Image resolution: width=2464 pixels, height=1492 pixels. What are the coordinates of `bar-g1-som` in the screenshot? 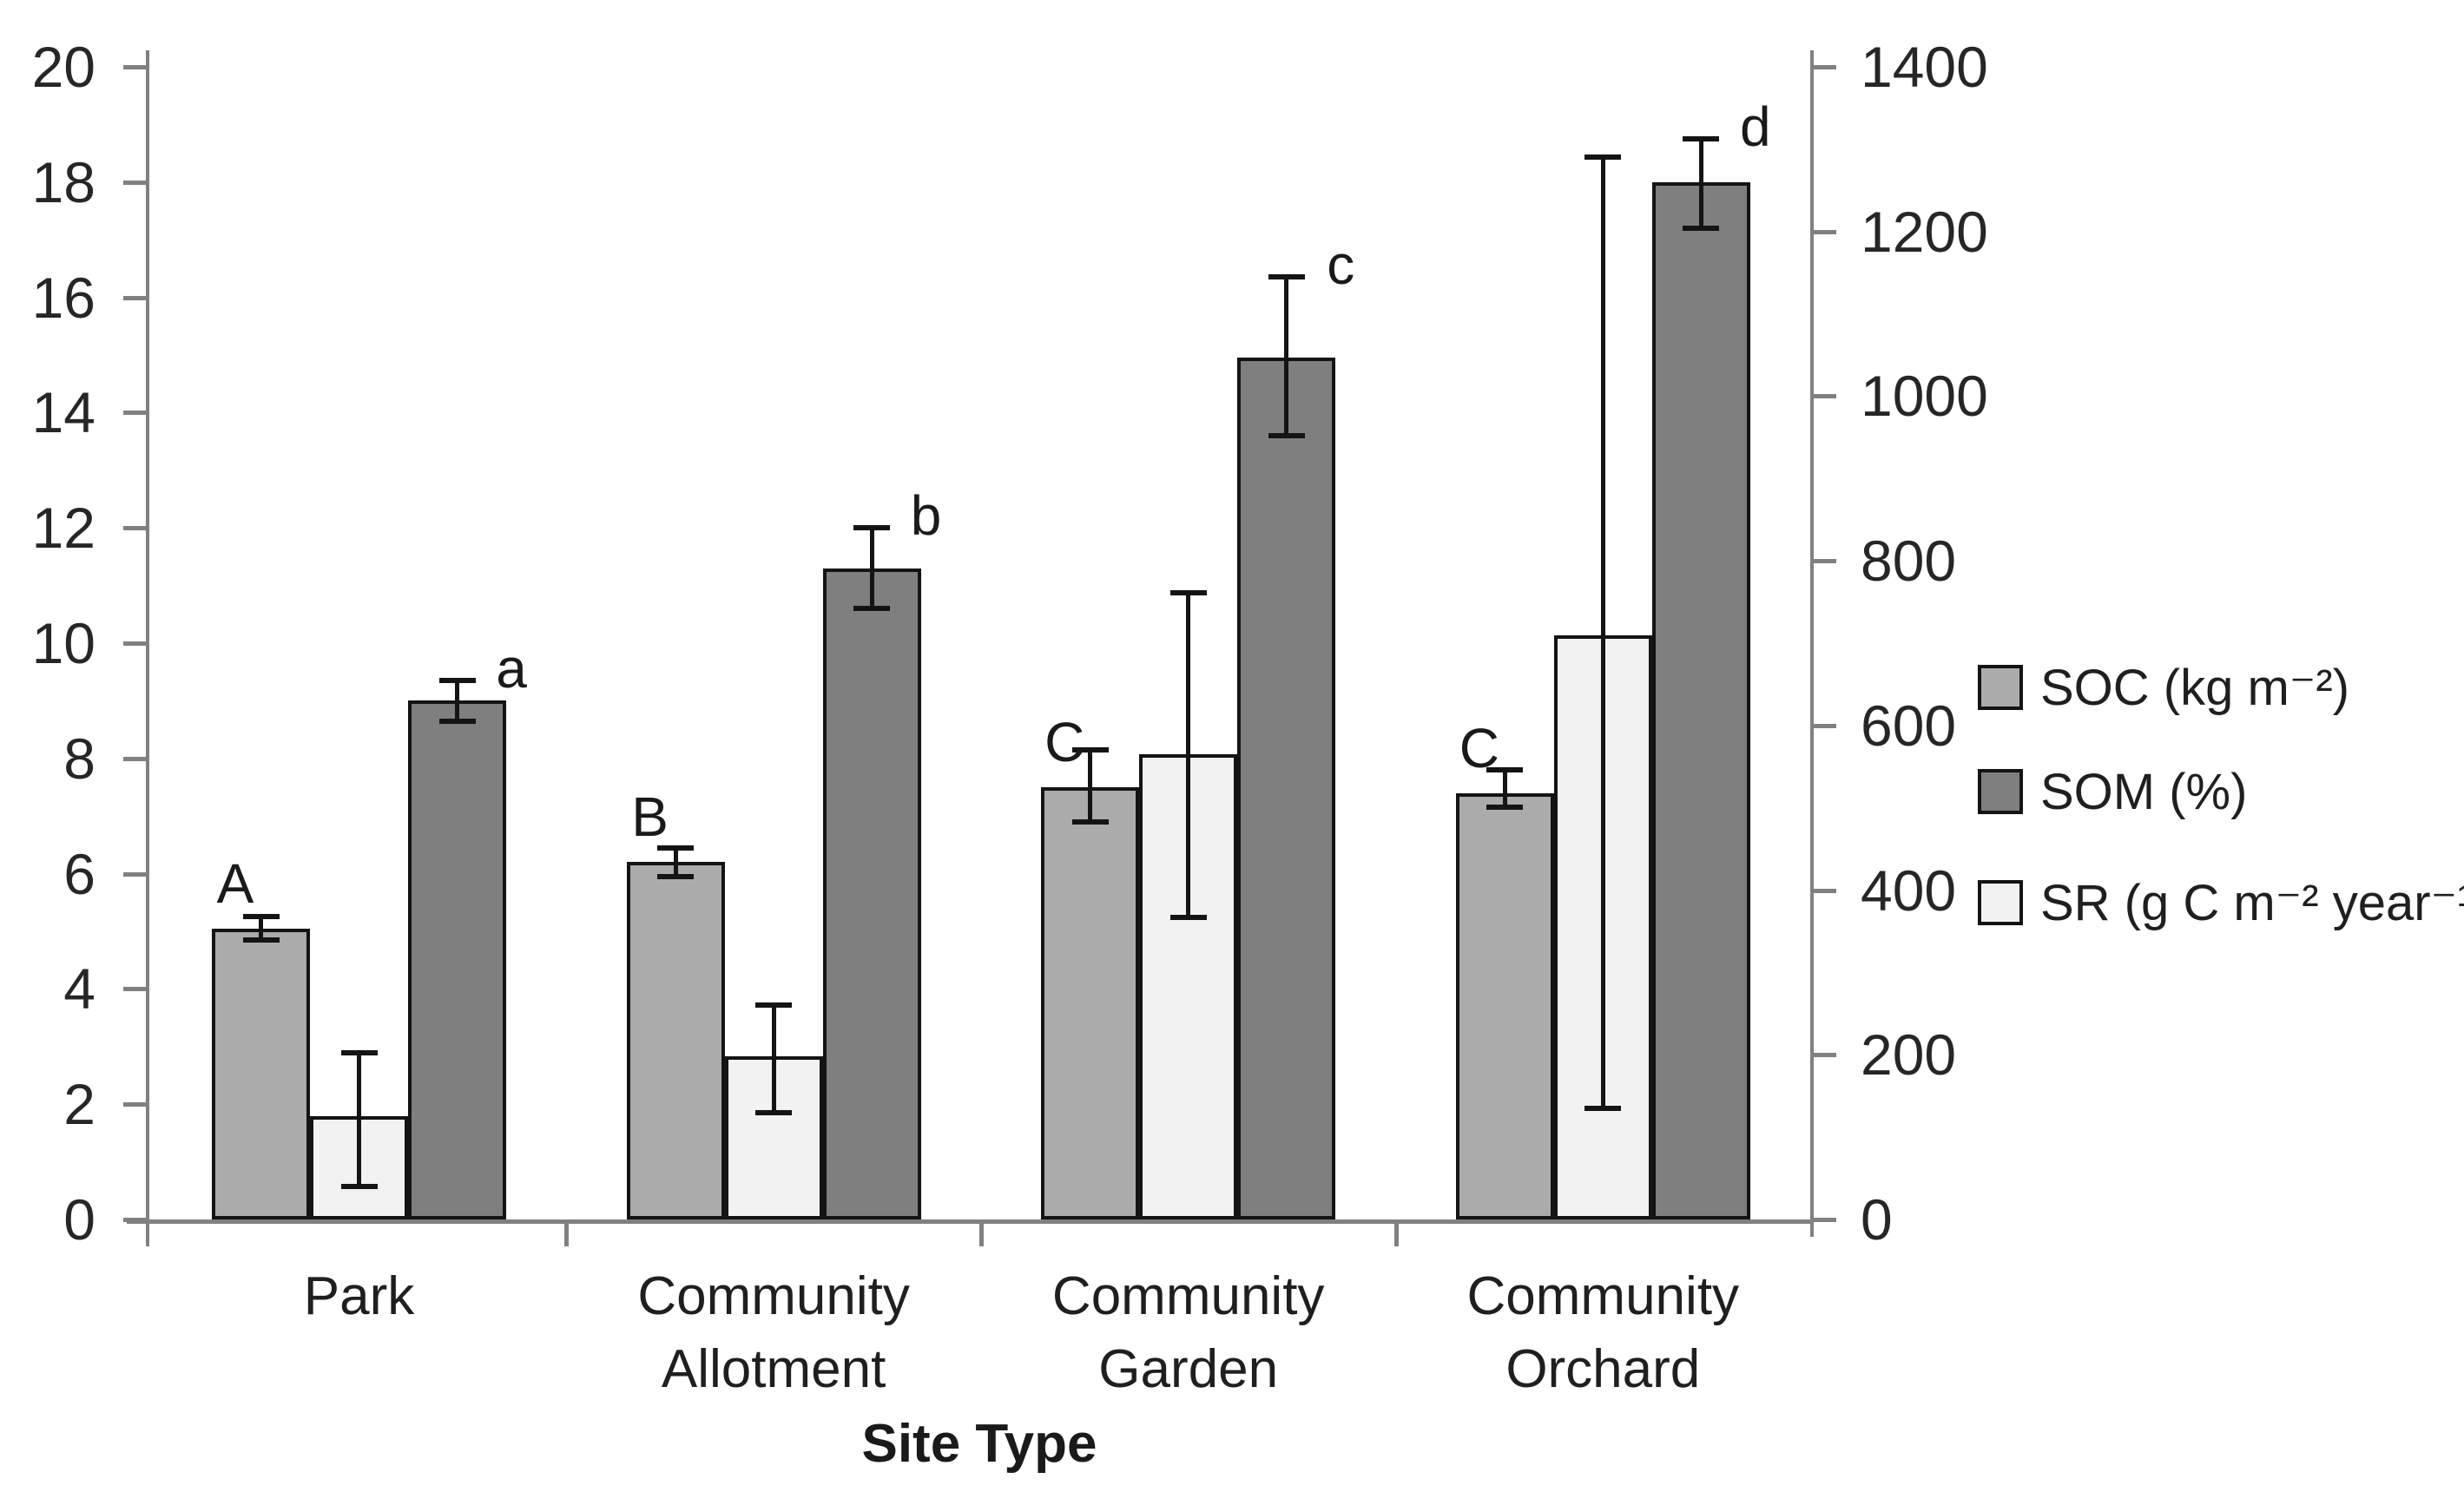 It's located at (457, 959).